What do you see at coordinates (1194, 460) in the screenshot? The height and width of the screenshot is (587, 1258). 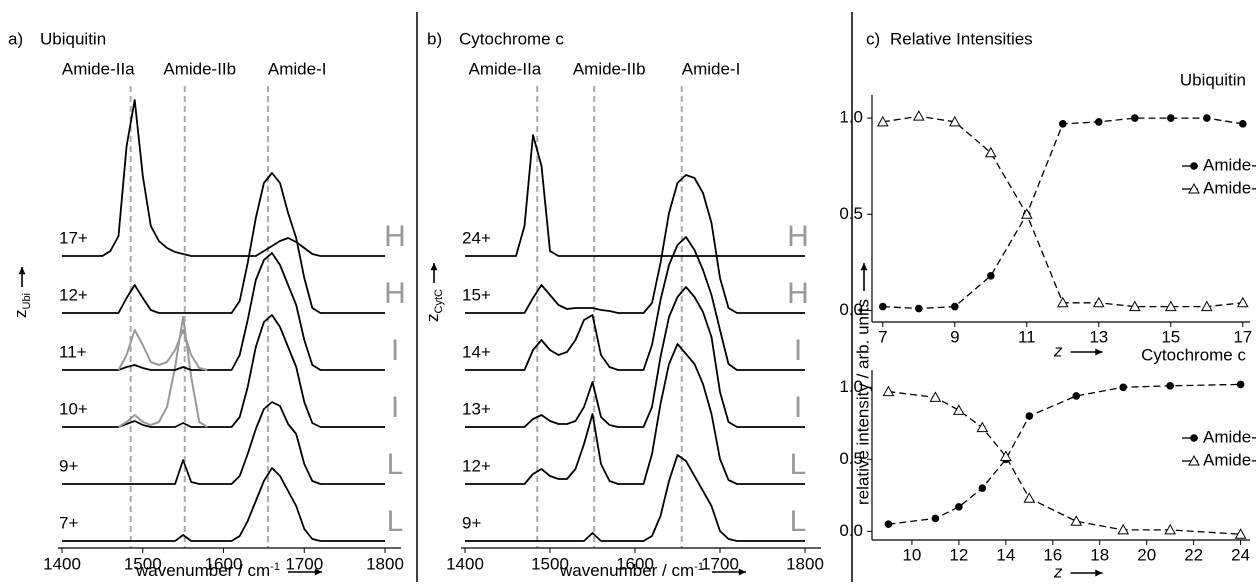 I see `legend-marker` at bounding box center [1194, 460].